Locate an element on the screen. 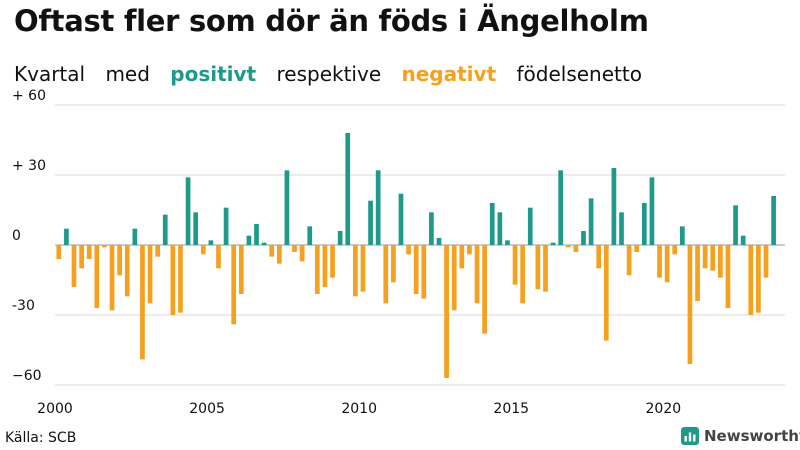 The height and width of the screenshot is (450, 800). y-tick-label: -30 is located at coordinates (23, 306).